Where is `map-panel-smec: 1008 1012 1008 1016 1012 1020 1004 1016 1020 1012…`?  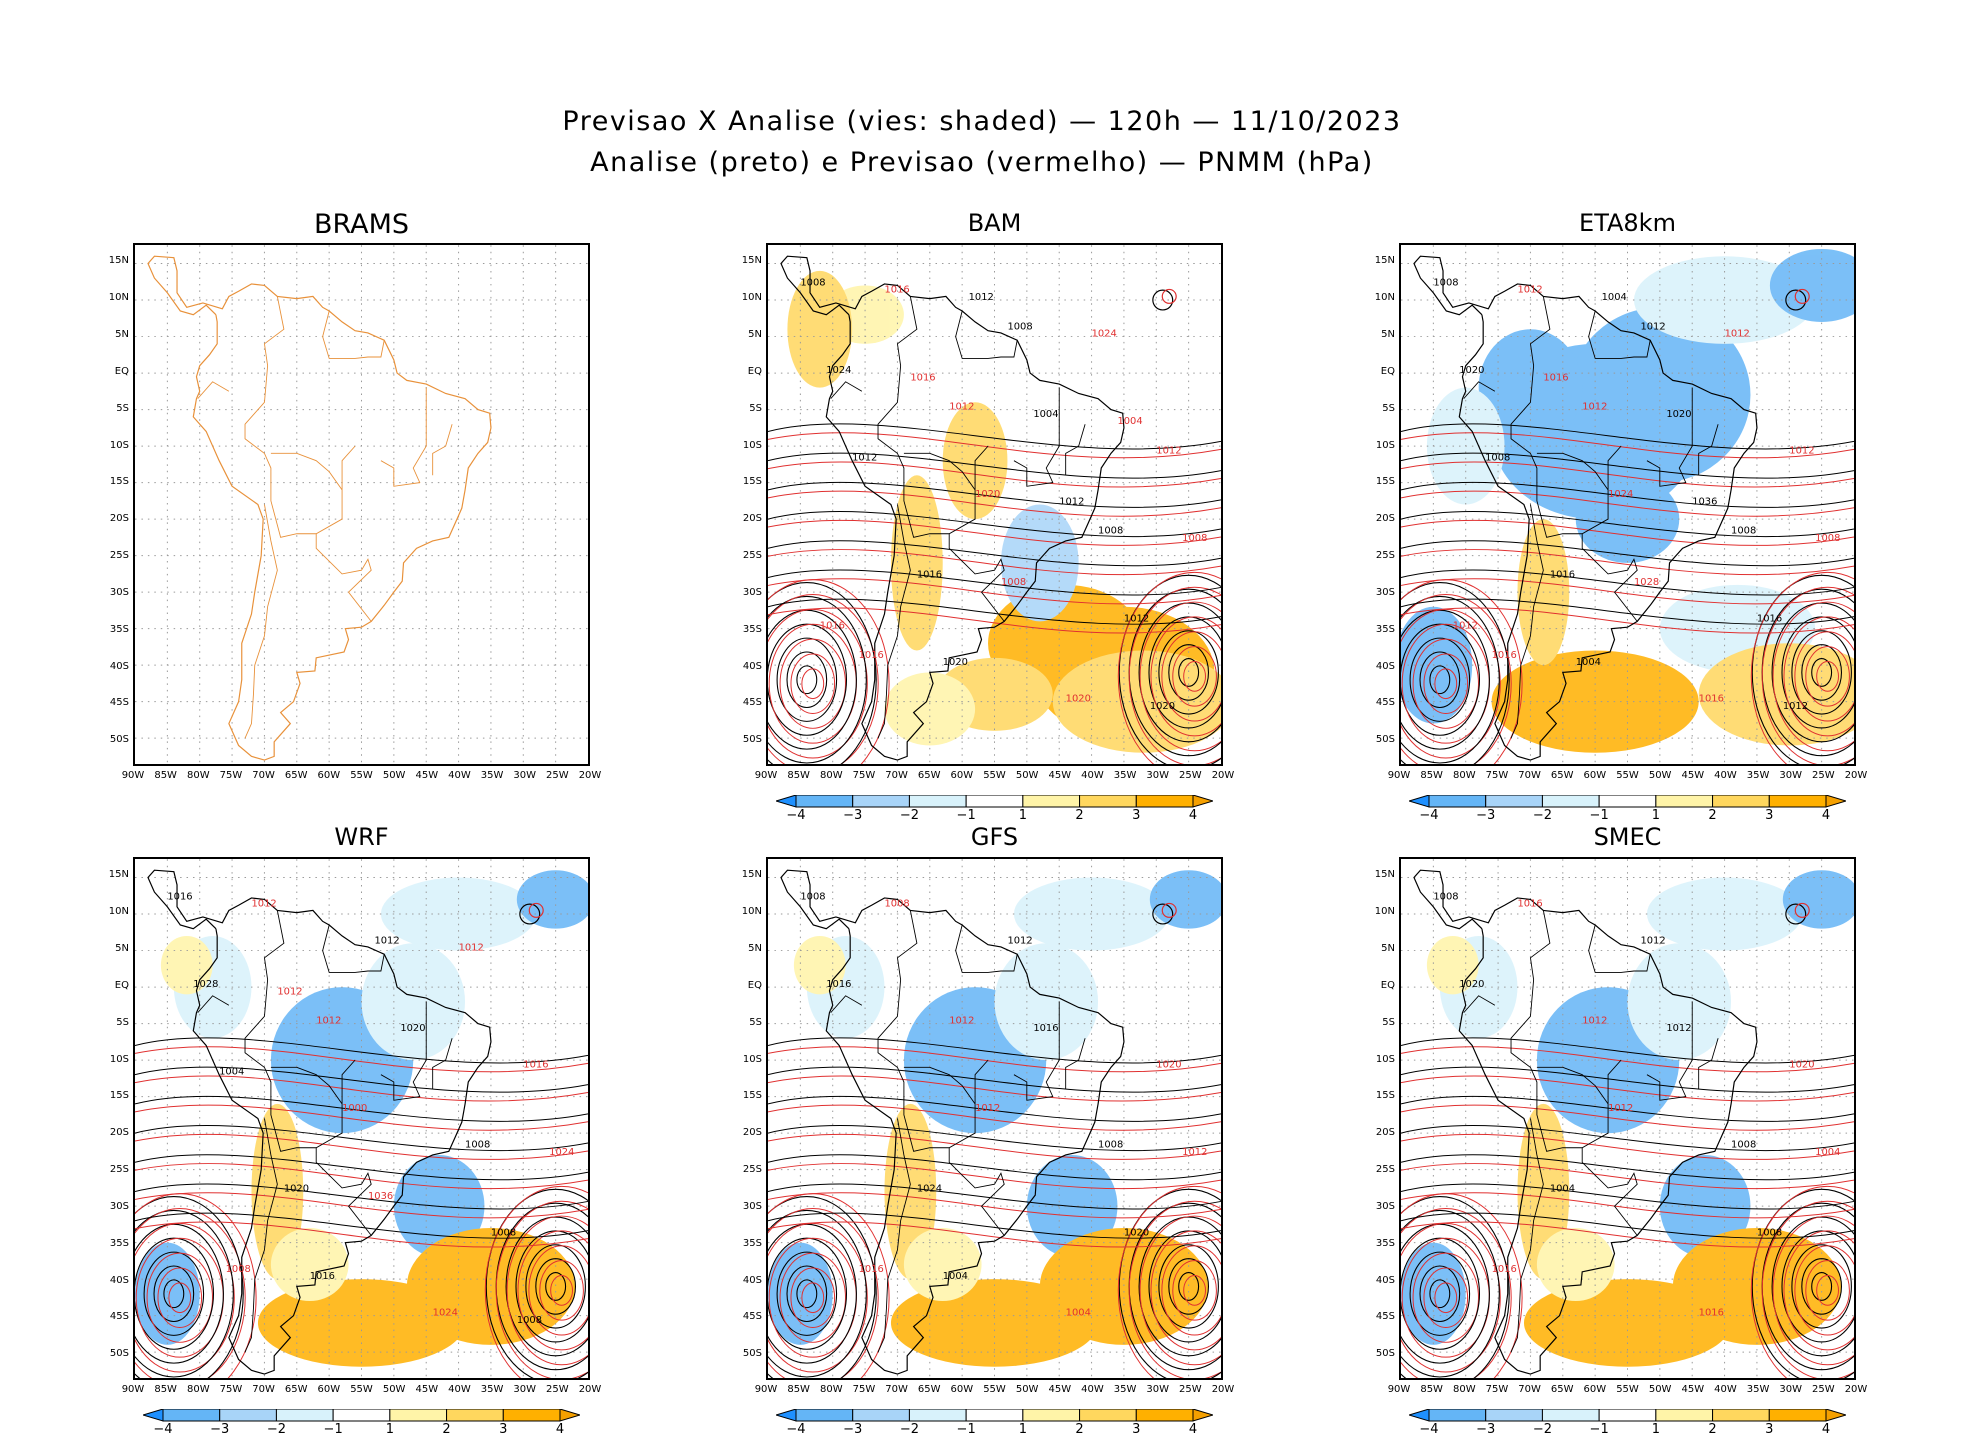
map-panel-smec: 1008 1012 1008 1016 1012 1020 1004 1016 1020 1012… is located at coordinates (1627, 1118).